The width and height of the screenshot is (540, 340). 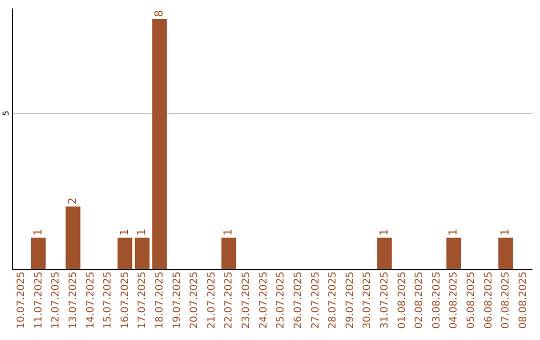 I want to click on x-tick-label: 24.07.2025, so click(x=264, y=300).